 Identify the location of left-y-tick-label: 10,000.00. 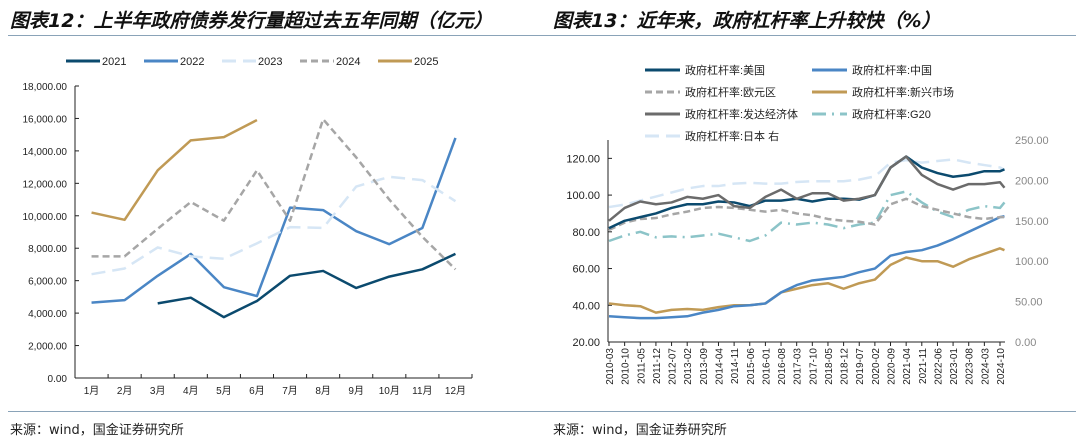
(45, 217).